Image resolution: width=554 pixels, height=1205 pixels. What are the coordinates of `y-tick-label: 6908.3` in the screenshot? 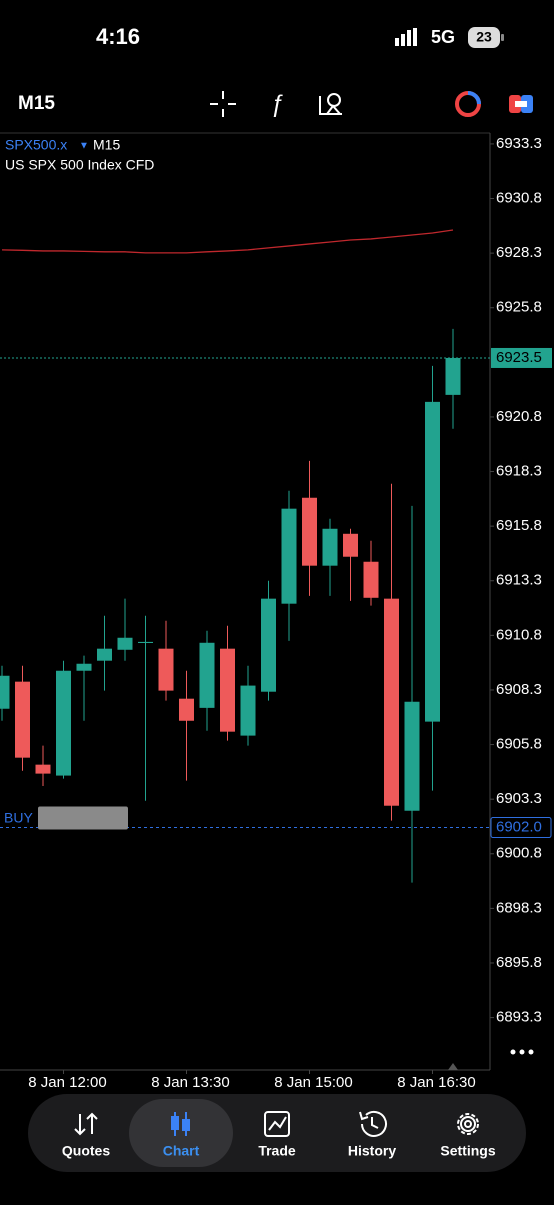 It's located at (519, 689).